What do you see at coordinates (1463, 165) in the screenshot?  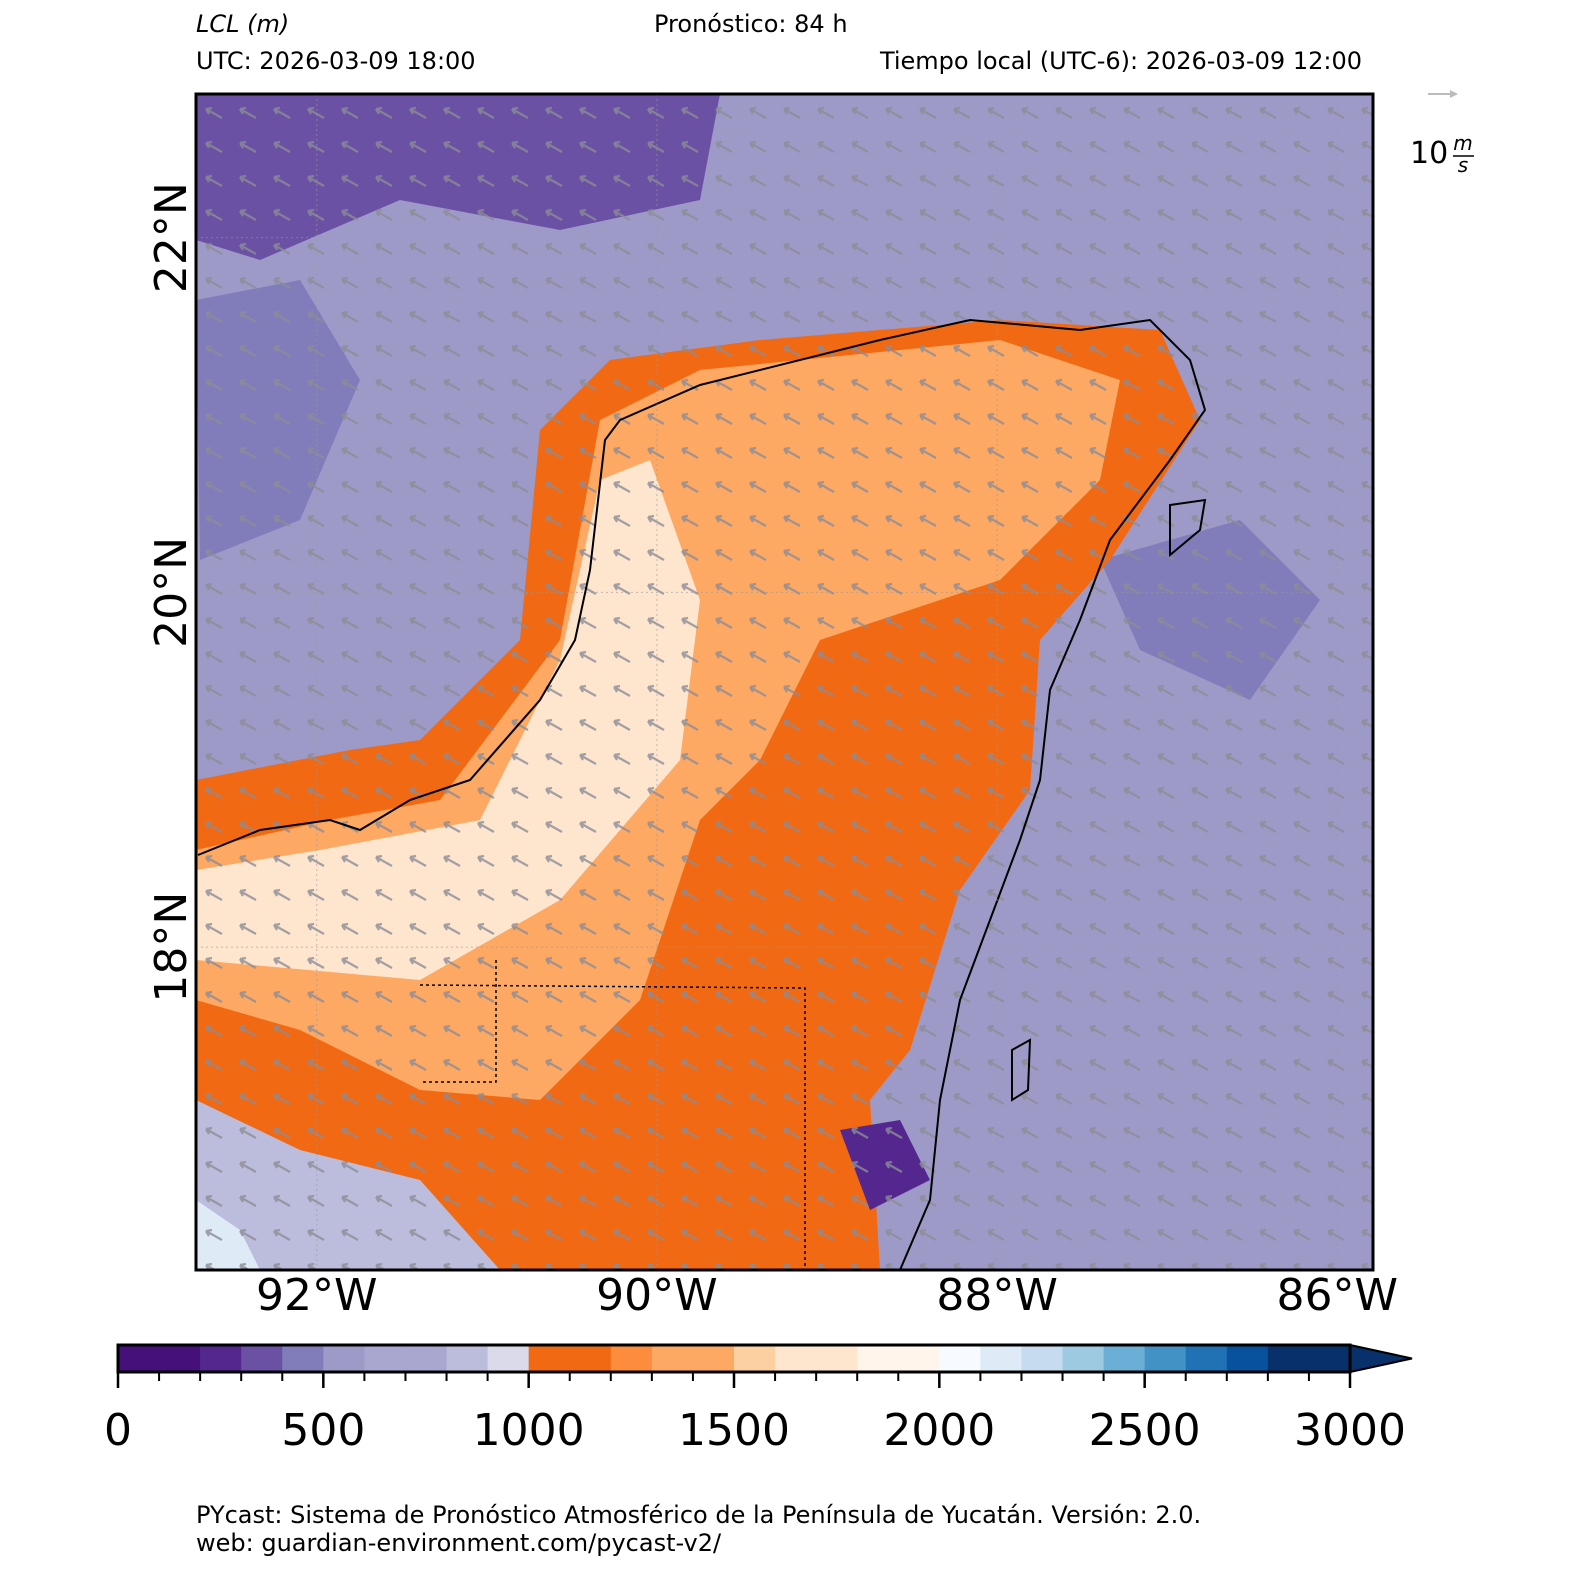 I see `wind-key-unit: s` at bounding box center [1463, 165].